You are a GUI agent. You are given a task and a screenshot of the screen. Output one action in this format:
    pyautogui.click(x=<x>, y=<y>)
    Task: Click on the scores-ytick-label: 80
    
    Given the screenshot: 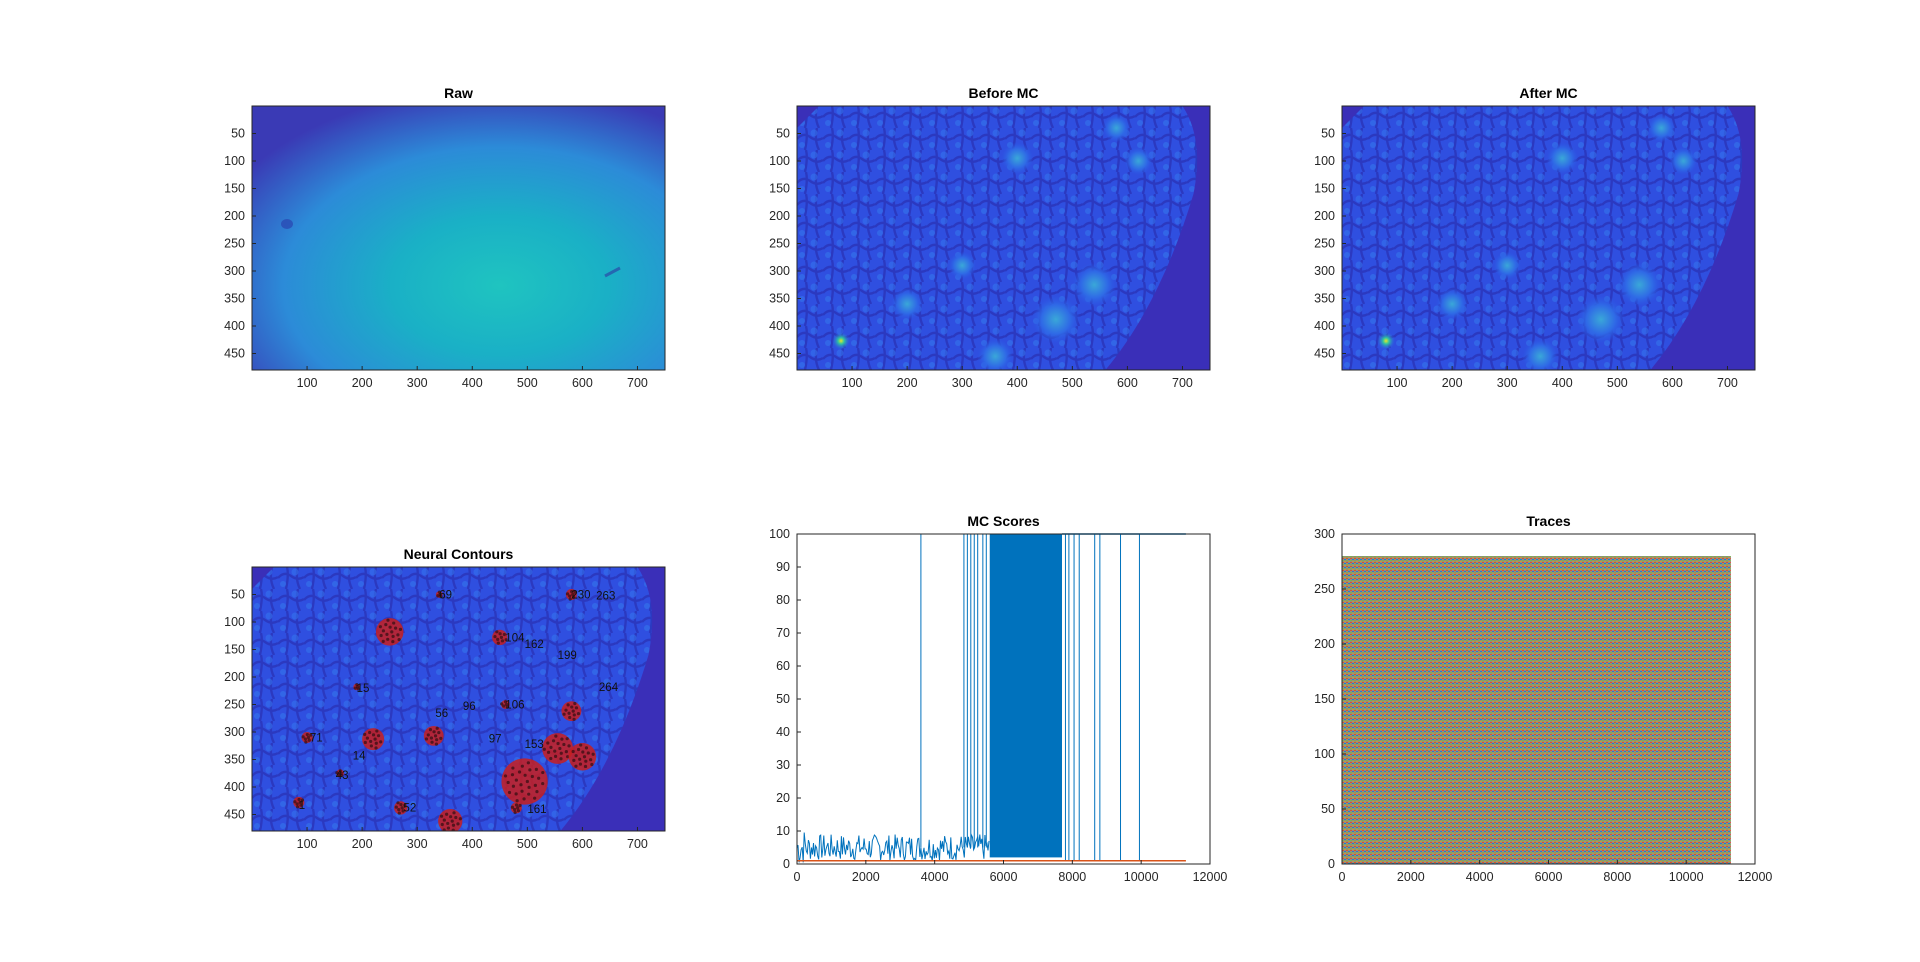 What is the action you would take?
    pyautogui.click(x=783, y=600)
    